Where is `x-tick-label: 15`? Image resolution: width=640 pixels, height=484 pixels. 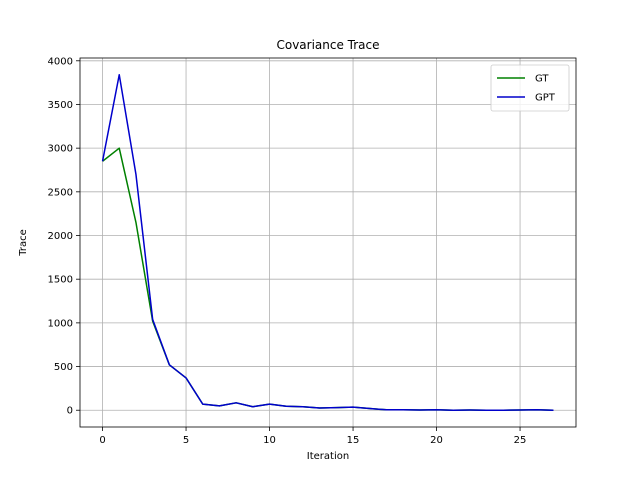 x-tick-label: 15 is located at coordinates (353, 440).